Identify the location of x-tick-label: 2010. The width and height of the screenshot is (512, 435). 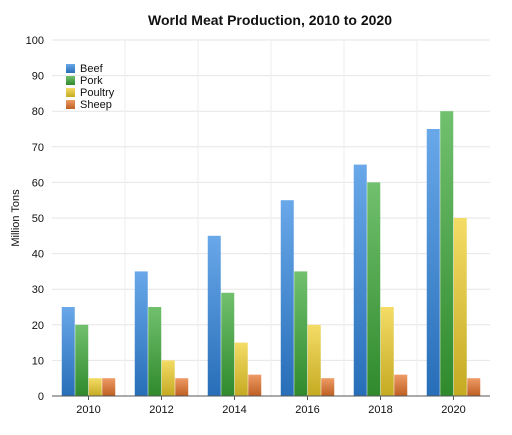
(88, 410).